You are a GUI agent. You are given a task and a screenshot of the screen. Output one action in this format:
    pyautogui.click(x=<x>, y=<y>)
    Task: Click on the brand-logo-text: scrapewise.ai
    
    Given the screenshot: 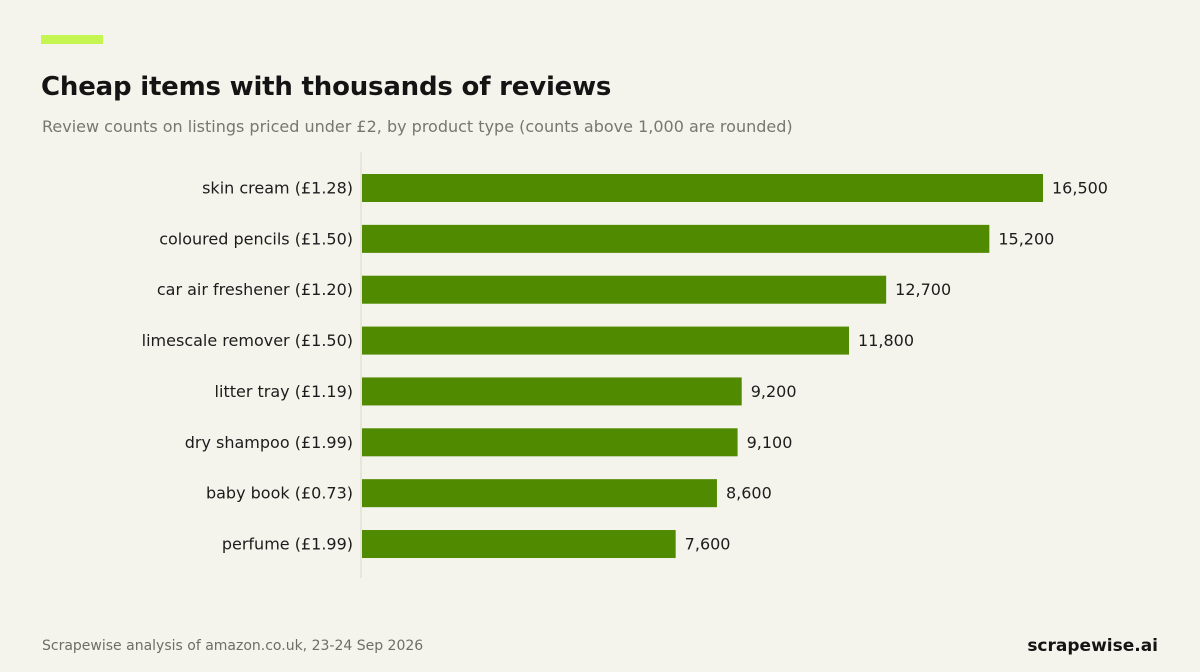 What is the action you would take?
    pyautogui.click(x=1092, y=646)
    